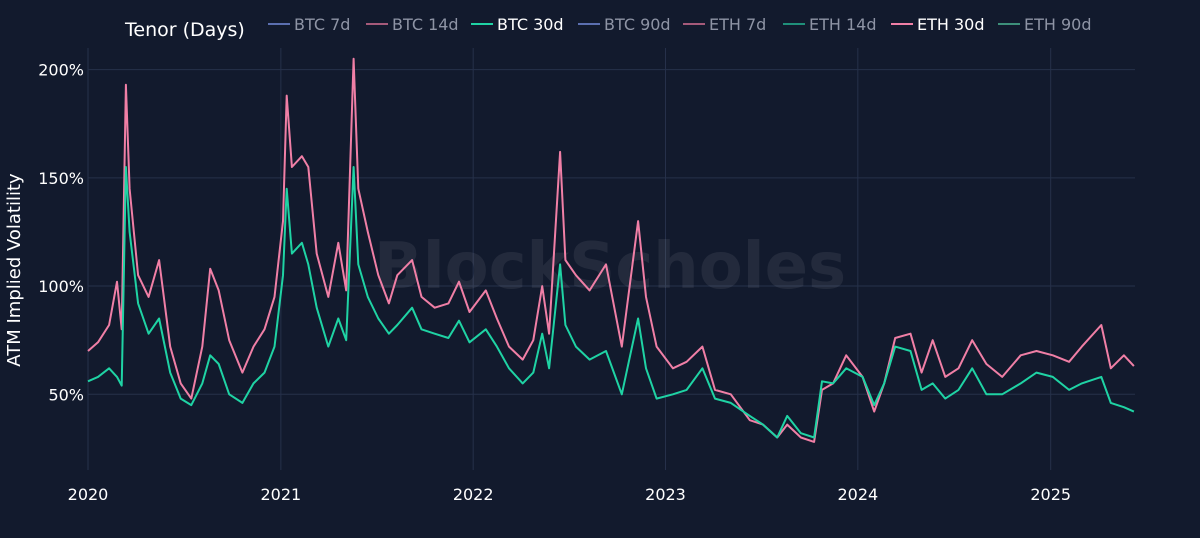 This screenshot has width=1200, height=538. What do you see at coordinates (66, 394) in the screenshot?
I see `y-tick-label: 50%` at bounding box center [66, 394].